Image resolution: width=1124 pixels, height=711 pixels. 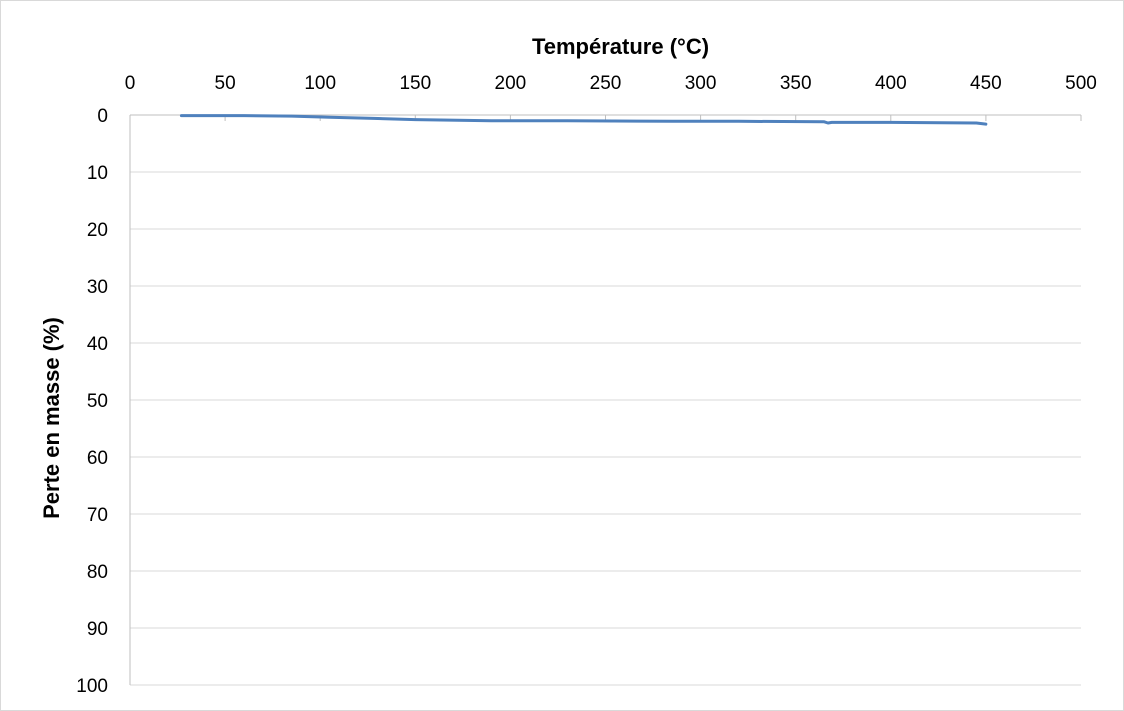 What do you see at coordinates (606, 83) in the screenshot?
I see `x-tick-label: 250` at bounding box center [606, 83].